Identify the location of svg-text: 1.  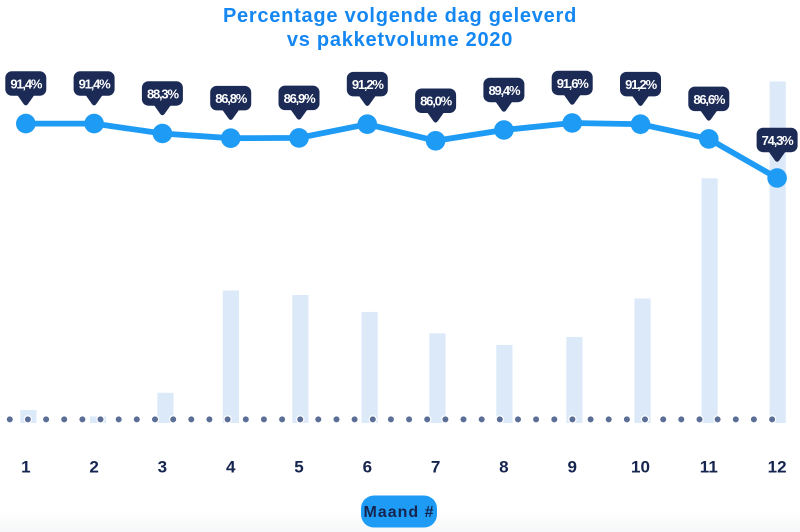
(25, 467).